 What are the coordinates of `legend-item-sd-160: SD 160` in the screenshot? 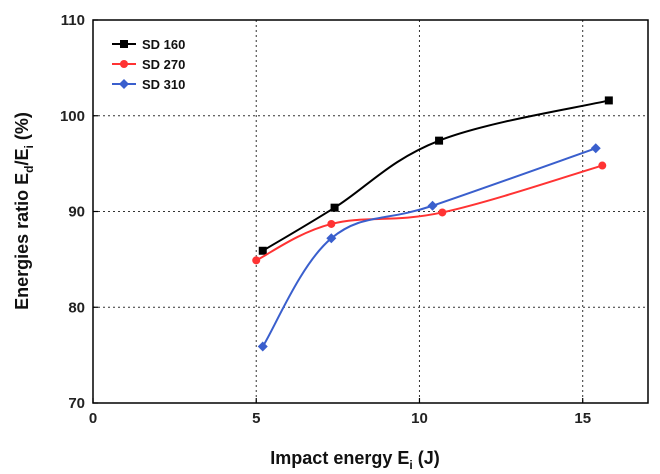 It's located at (148, 44).